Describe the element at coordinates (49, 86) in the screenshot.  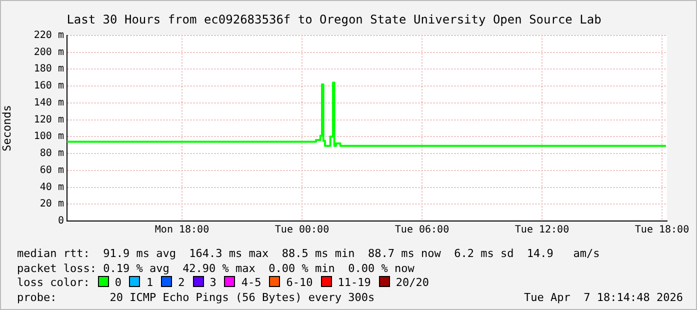
I see `y-tick-label: 160 m` at that location.